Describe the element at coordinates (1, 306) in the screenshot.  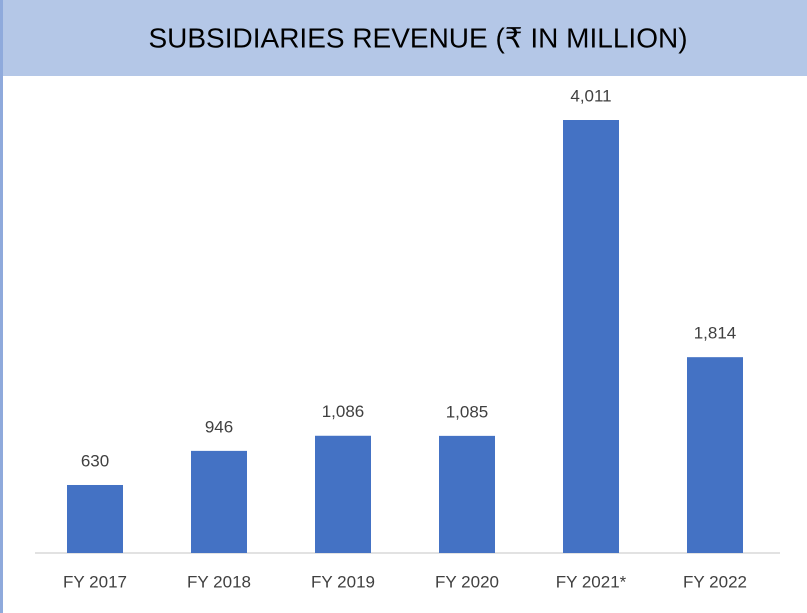
I see `left-border` at that location.